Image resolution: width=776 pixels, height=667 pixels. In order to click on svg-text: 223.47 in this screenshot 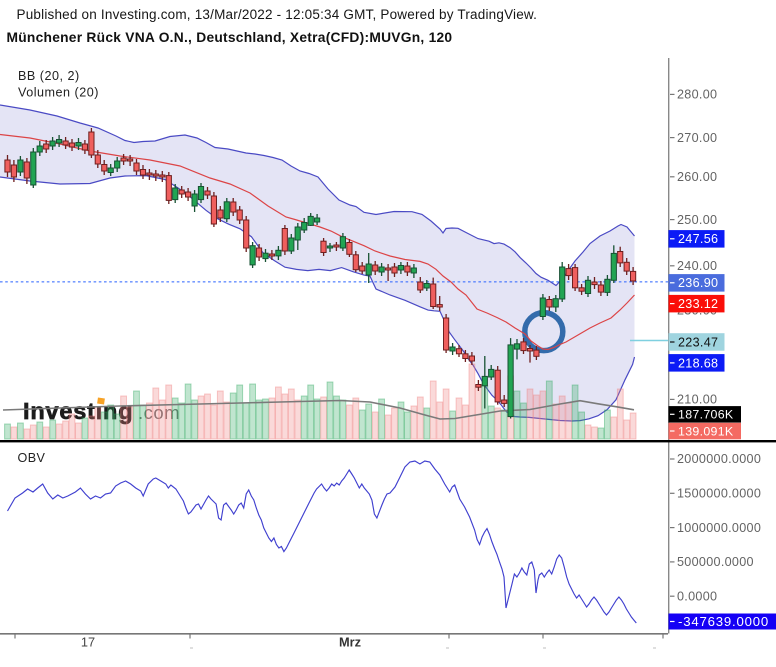, I will do `click(698, 342)`.